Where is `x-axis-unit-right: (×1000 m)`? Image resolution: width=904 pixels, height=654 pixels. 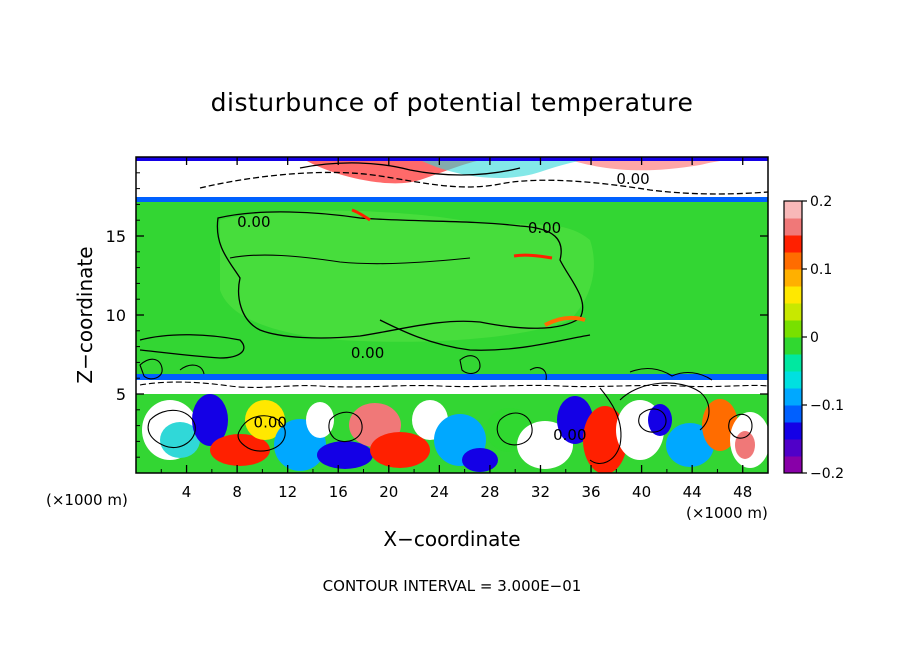
x-axis-unit-right: (×1000 m) is located at coordinates (727, 513).